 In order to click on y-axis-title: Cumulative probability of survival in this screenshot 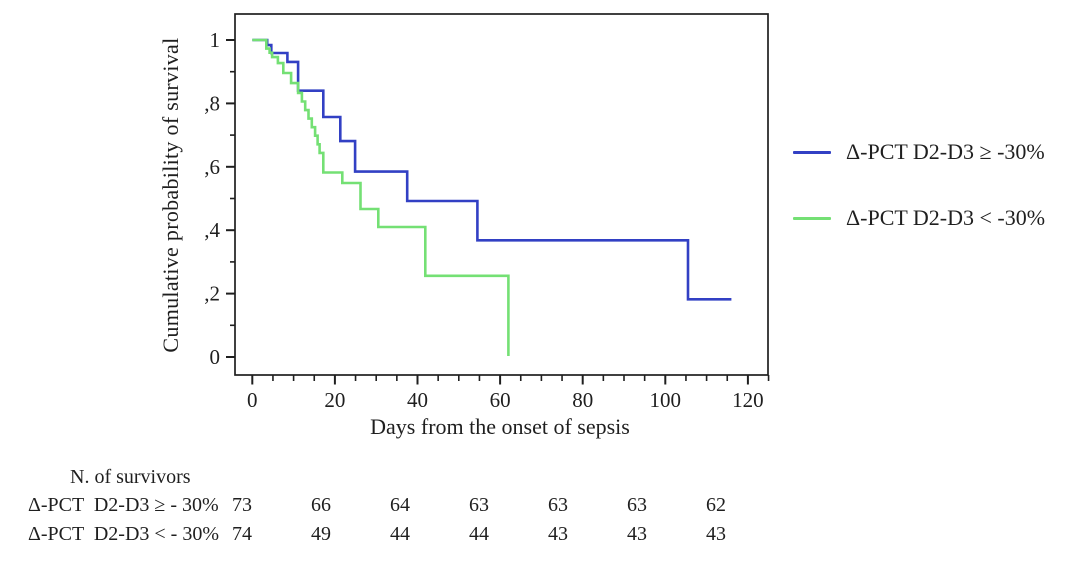, I will do `click(170, 195)`.